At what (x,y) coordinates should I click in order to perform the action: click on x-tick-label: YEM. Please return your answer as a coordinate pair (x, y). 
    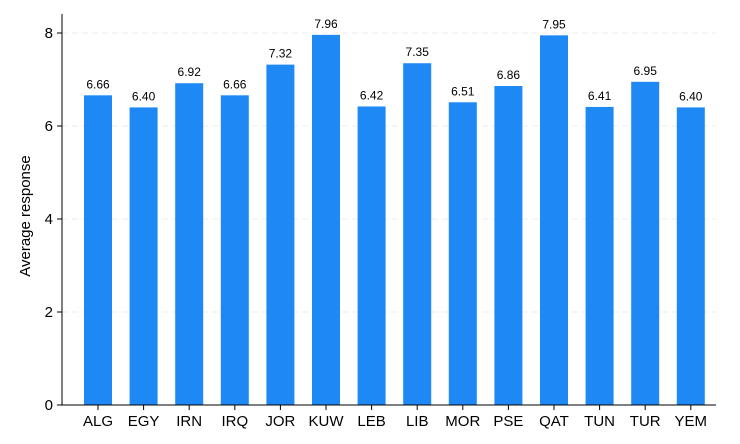
    Looking at the image, I should click on (691, 421).